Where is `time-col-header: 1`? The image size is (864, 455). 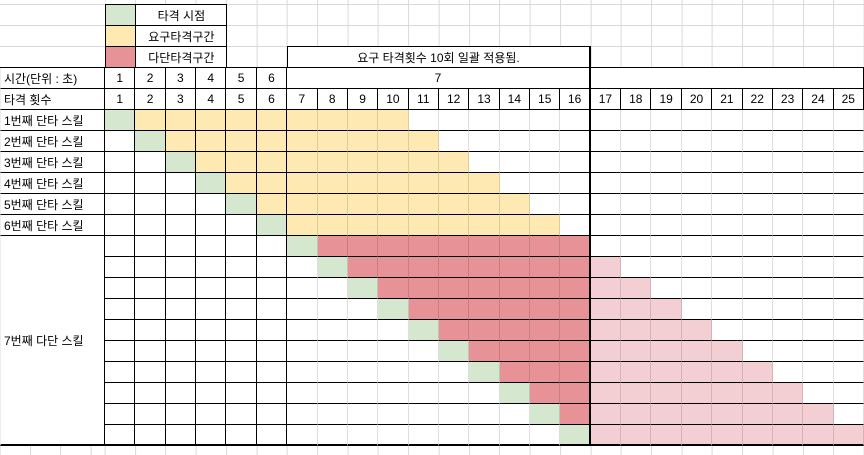
time-col-header: 1 is located at coordinates (120, 78).